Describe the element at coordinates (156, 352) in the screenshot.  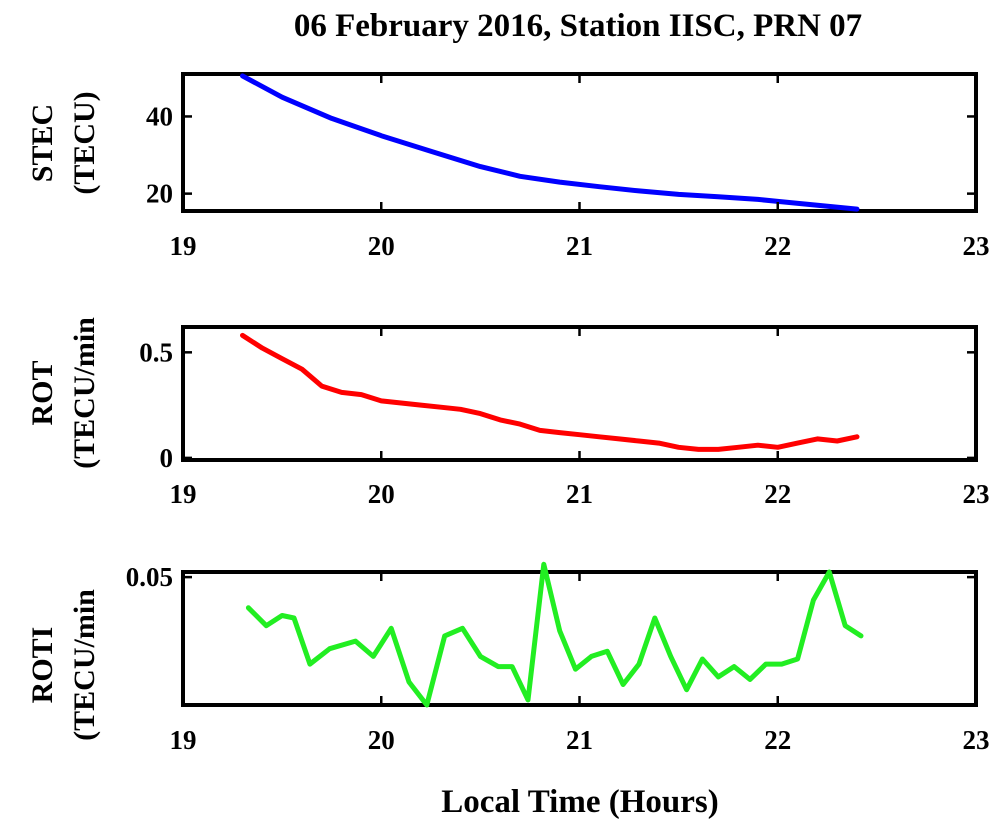
I see `rot-ytick-label-1: 0.5` at that location.